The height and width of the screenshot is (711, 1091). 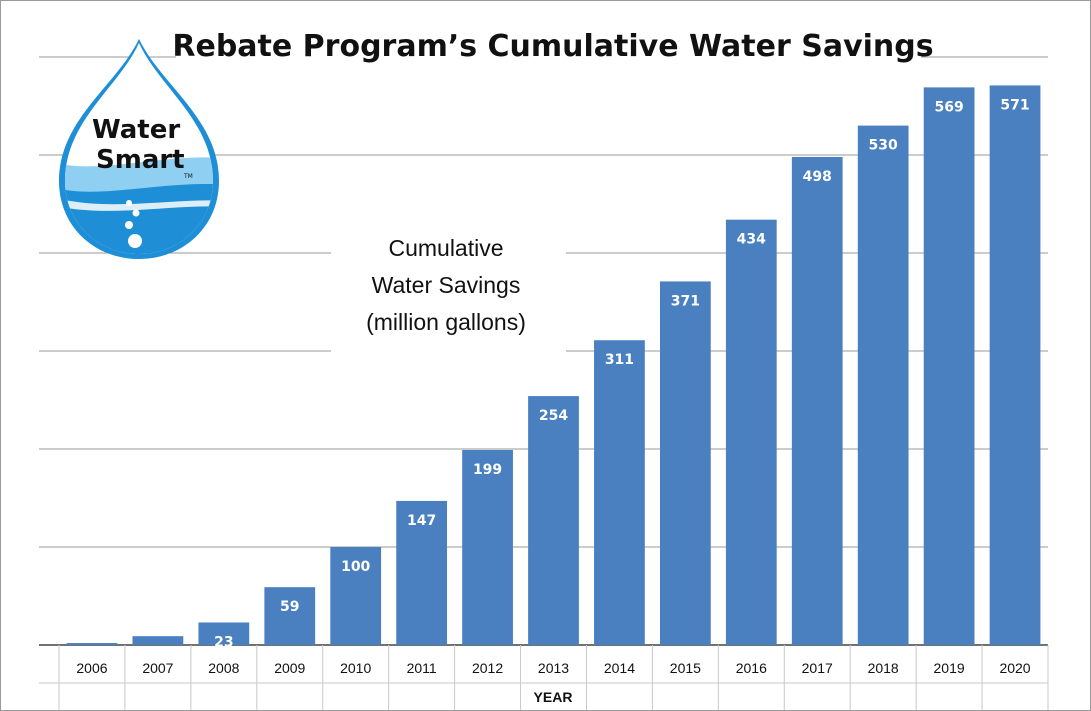 I want to click on title-background, so click(x=548, y=45).